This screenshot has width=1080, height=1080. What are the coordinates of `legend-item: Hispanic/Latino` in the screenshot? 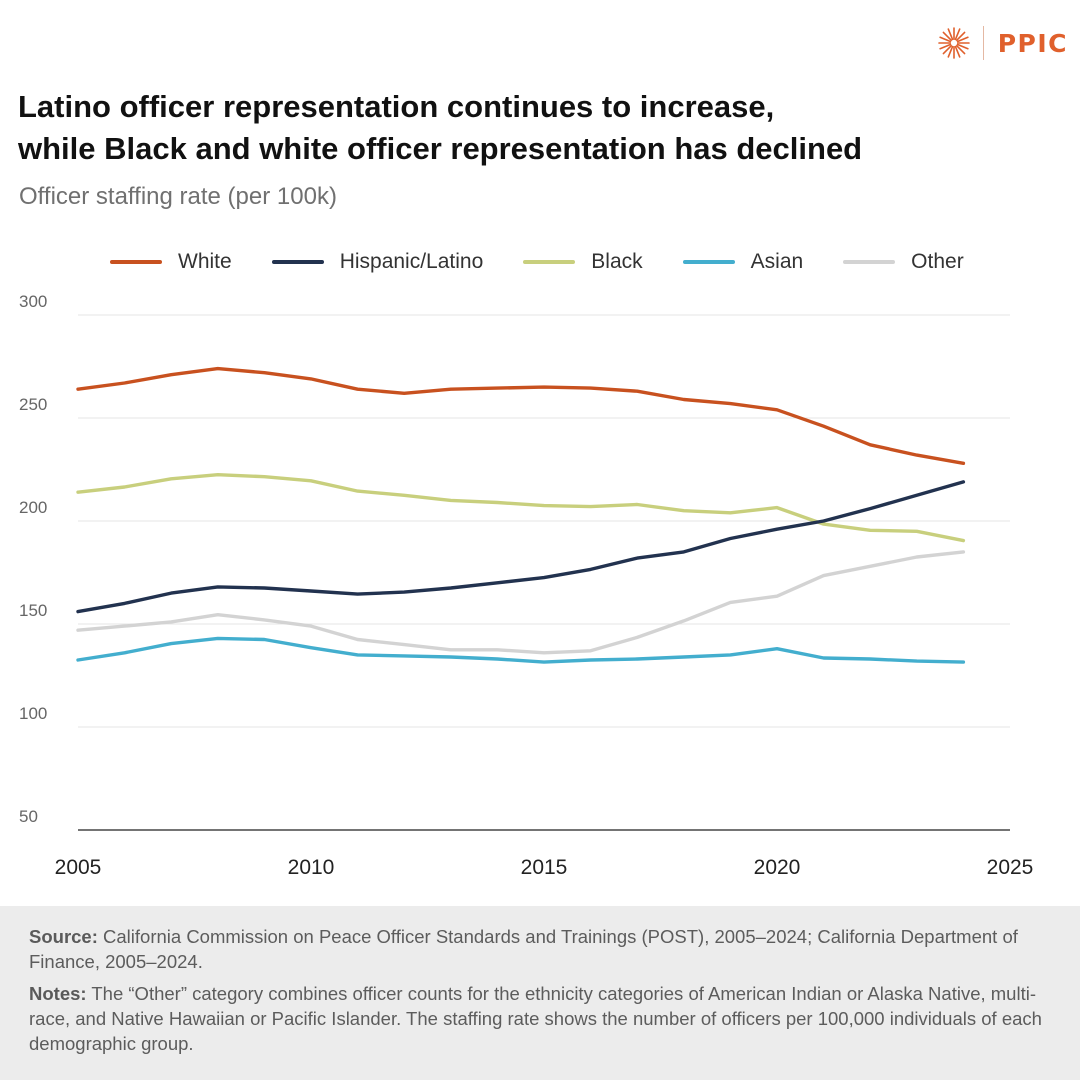 It's located at (377, 262).